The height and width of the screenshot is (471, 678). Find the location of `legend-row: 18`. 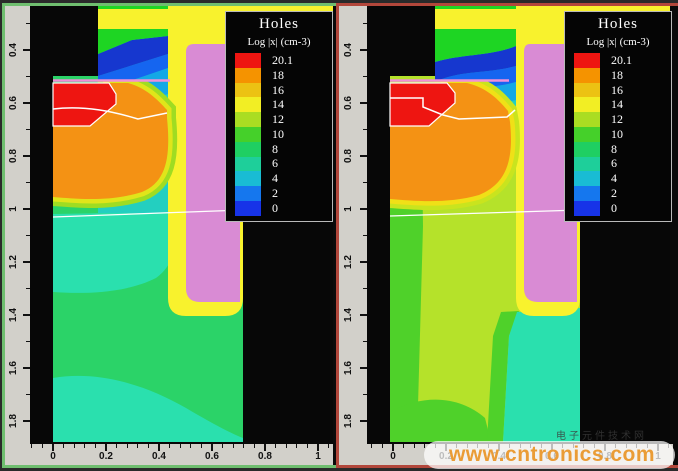

legend-row: 18 is located at coordinates (622, 75).